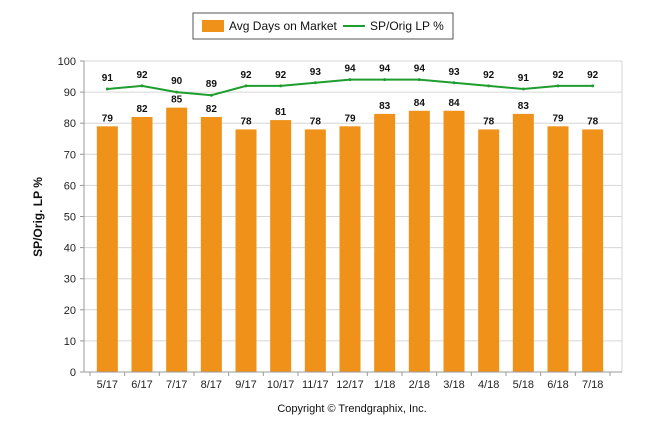 The width and height of the screenshot is (646, 434). What do you see at coordinates (70, 93) in the screenshot?
I see `y-tick-label: 90` at bounding box center [70, 93].